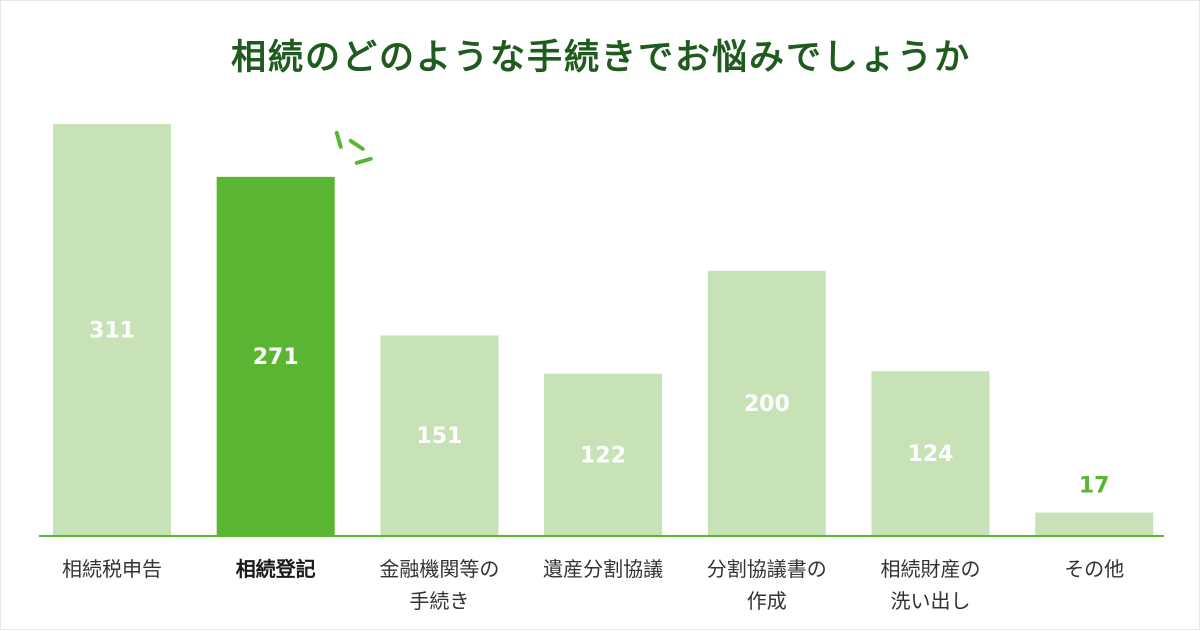 The width and height of the screenshot is (1200, 631). What do you see at coordinates (275, 569) in the screenshot?
I see `category-label: 相続登記` at bounding box center [275, 569].